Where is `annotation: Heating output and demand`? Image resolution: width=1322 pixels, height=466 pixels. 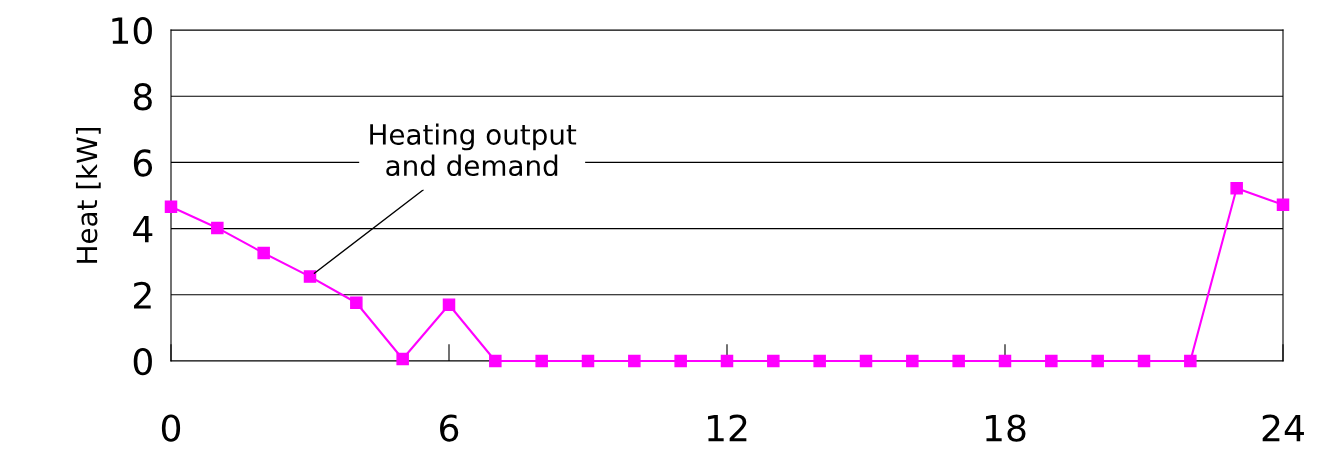
annotation: Heating output and demand is located at coordinates (473, 150).